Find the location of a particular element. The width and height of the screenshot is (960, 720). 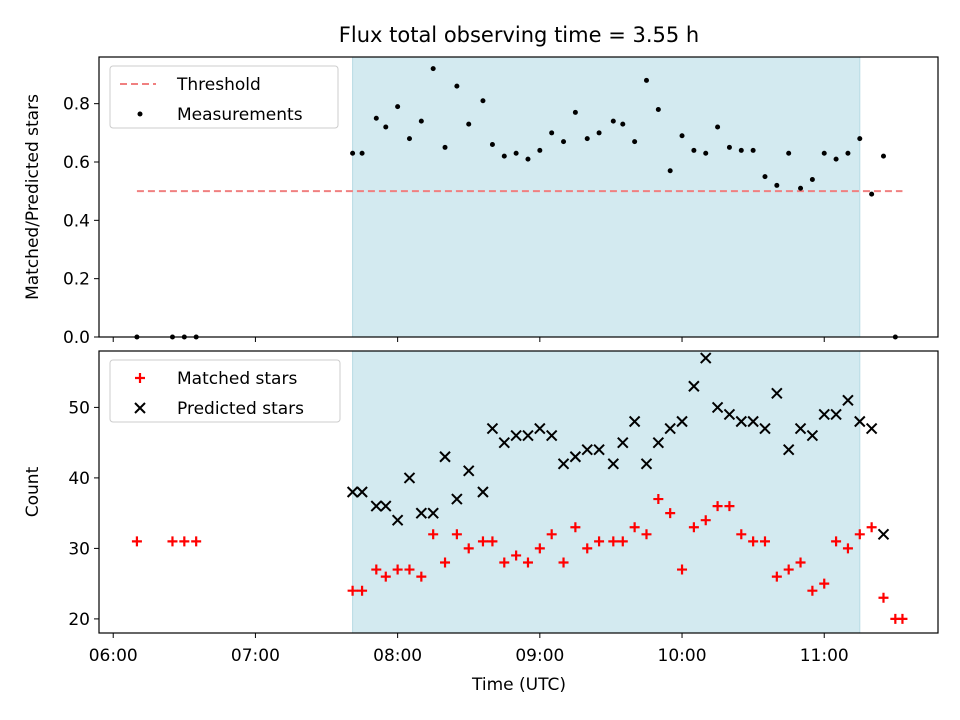

y-axis-label: Matched/Predicted stars is located at coordinates (33, 197).